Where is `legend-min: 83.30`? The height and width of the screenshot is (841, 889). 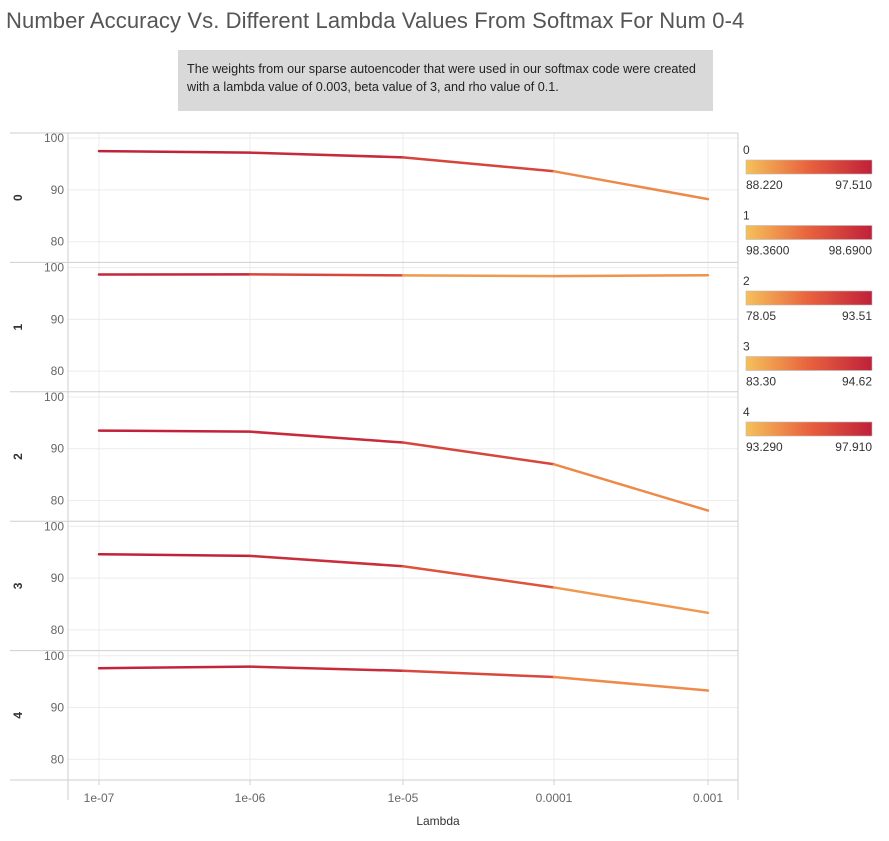
legend-min: 83.30 is located at coordinates (761, 382).